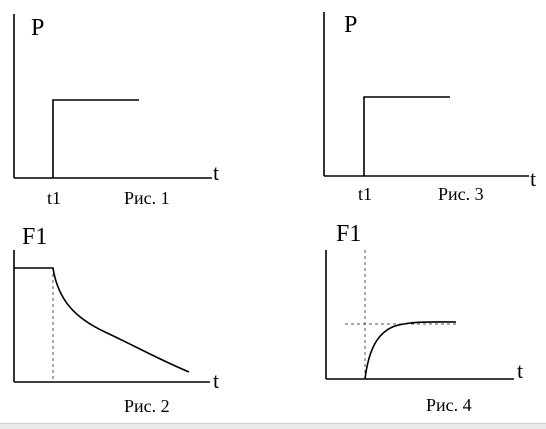 This screenshot has height=429, width=546. Describe the element at coordinates (216, 172) in the screenshot. I see `fig1-x-label: t` at that location.